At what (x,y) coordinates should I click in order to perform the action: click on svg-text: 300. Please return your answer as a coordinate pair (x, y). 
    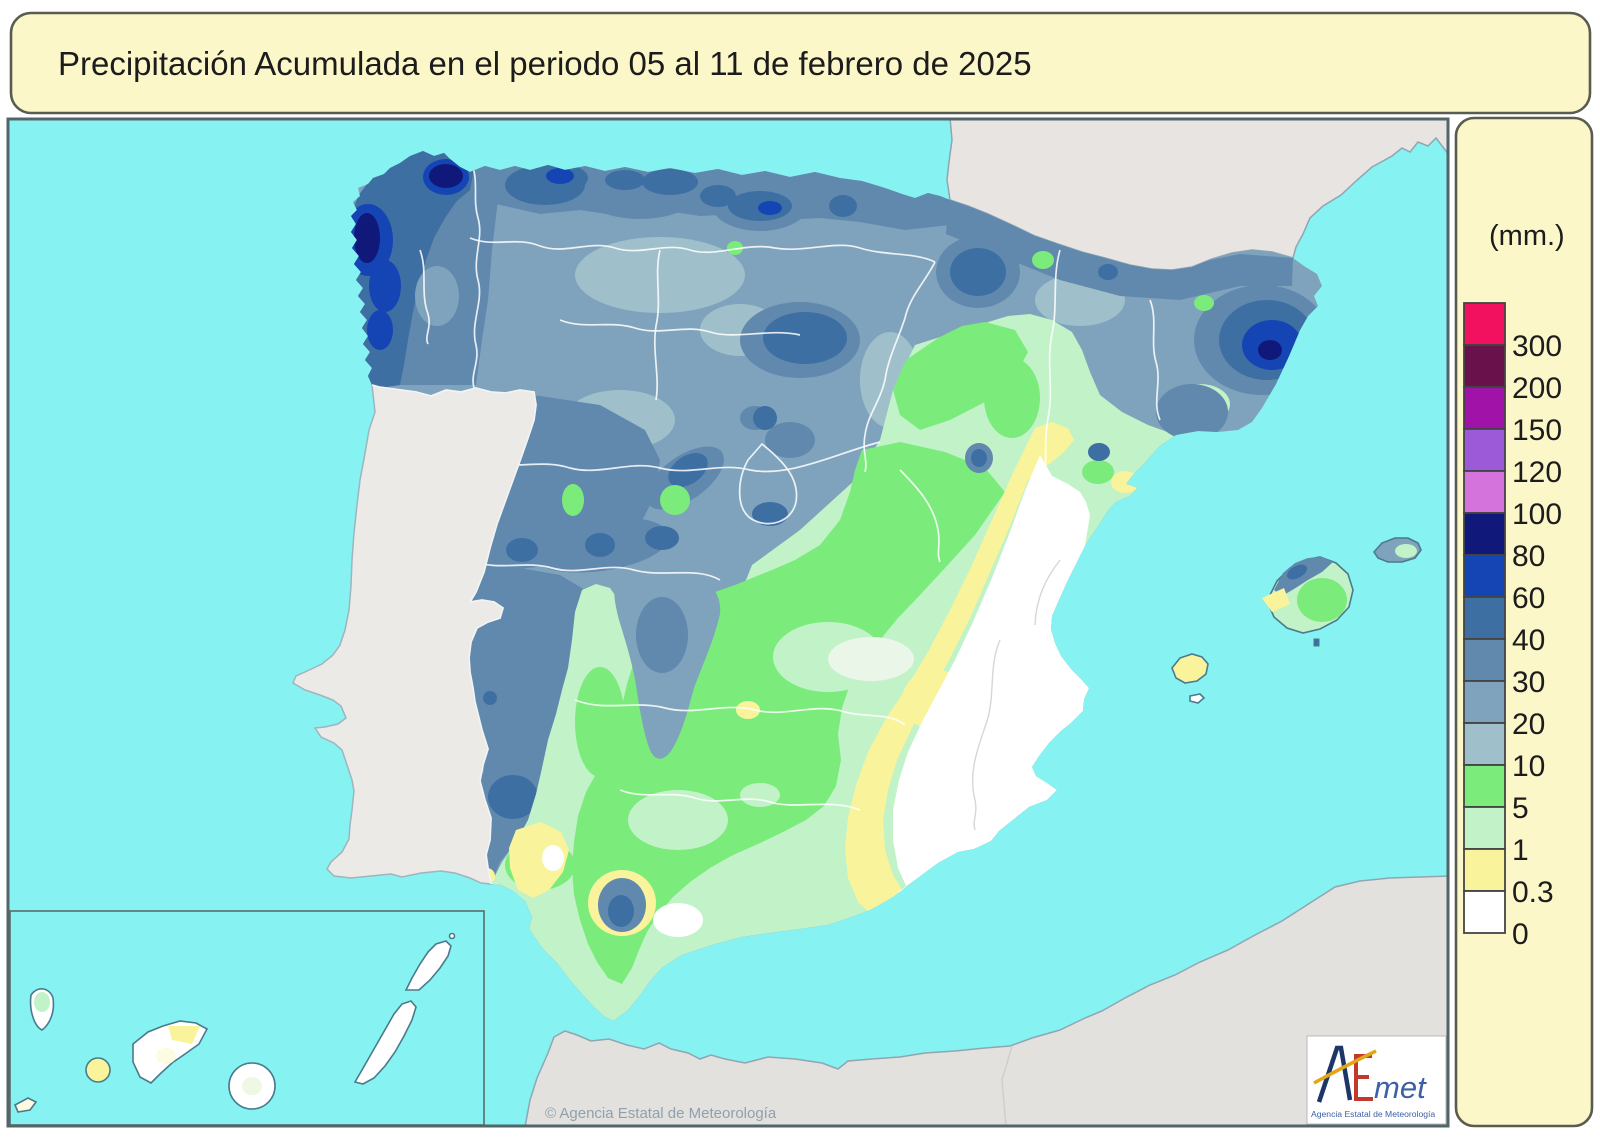
    Looking at the image, I should click on (1537, 346).